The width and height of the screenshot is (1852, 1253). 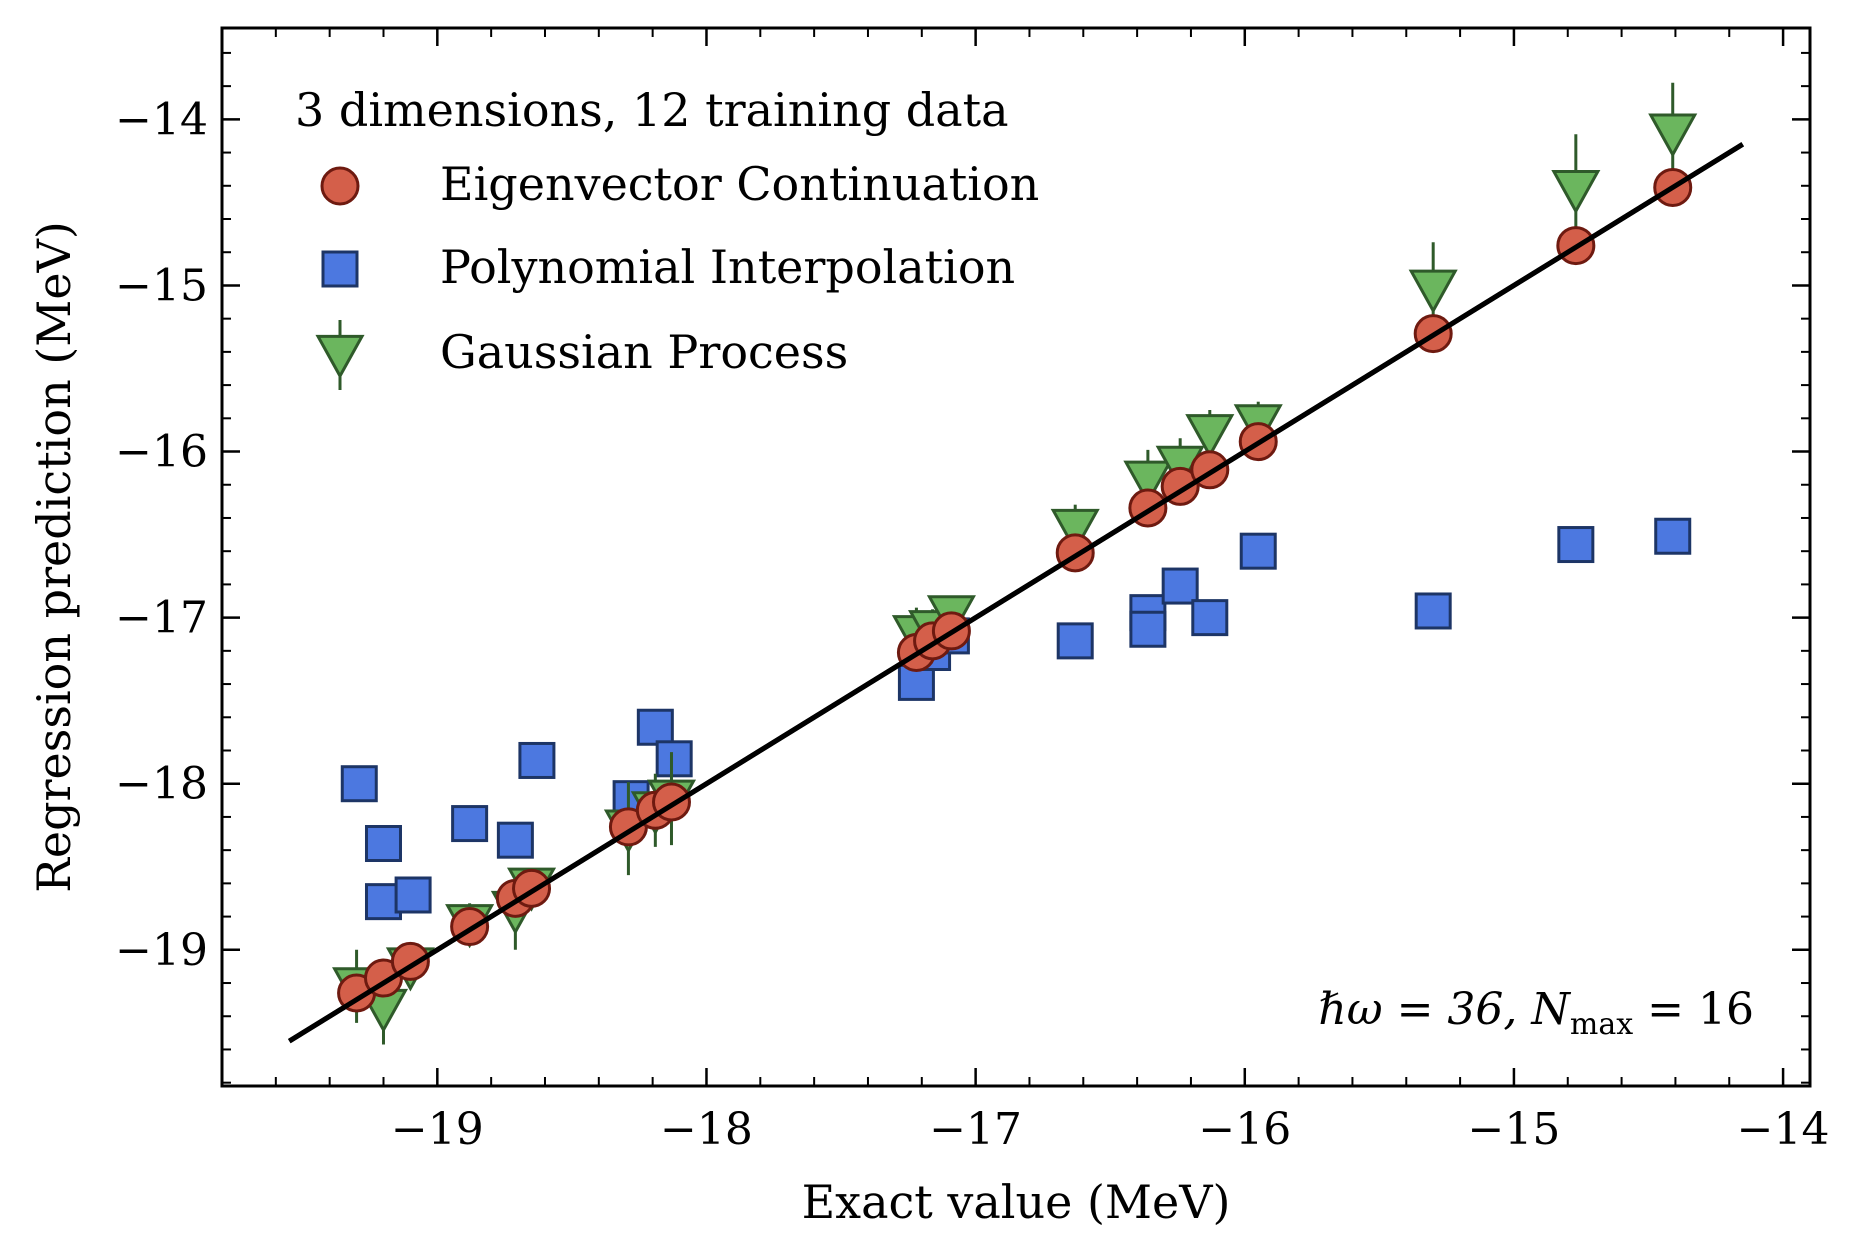 What do you see at coordinates (161, 618) in the screenshot?
I see `y-tick-label: −17` at bounding box center [161, 618].